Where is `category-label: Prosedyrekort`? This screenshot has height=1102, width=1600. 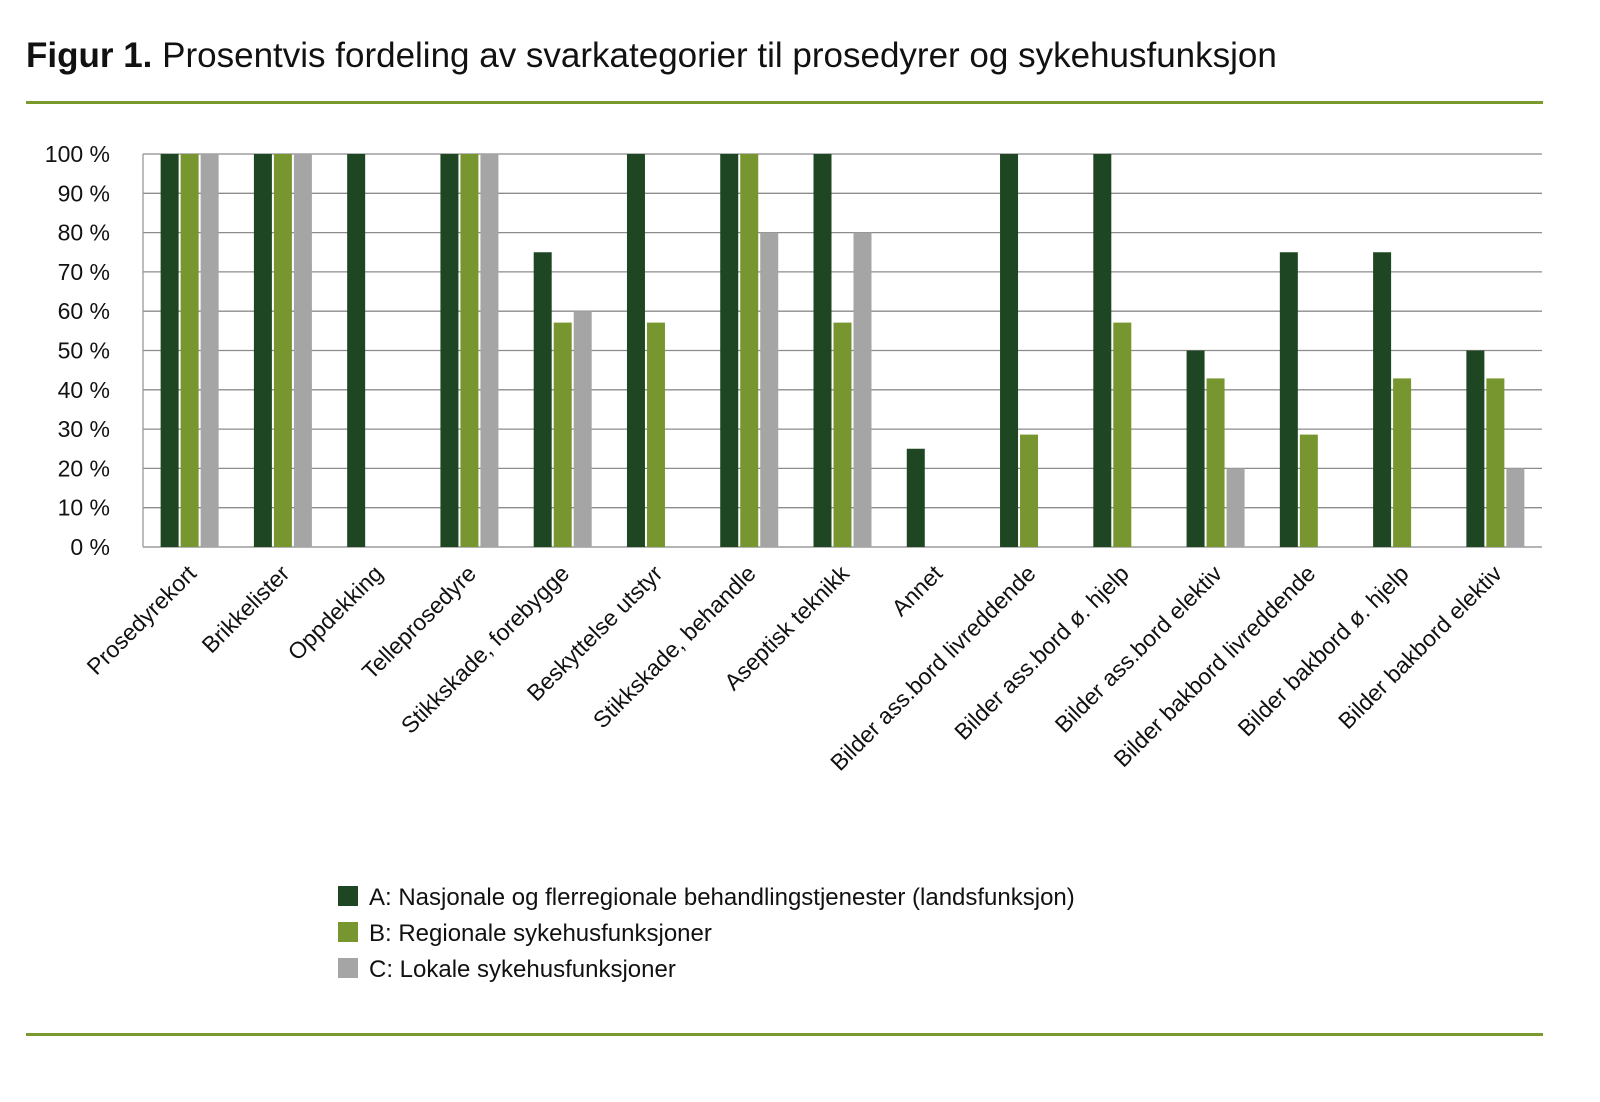
category-label: Prosedyrekort is located at coordinates (142, 620).